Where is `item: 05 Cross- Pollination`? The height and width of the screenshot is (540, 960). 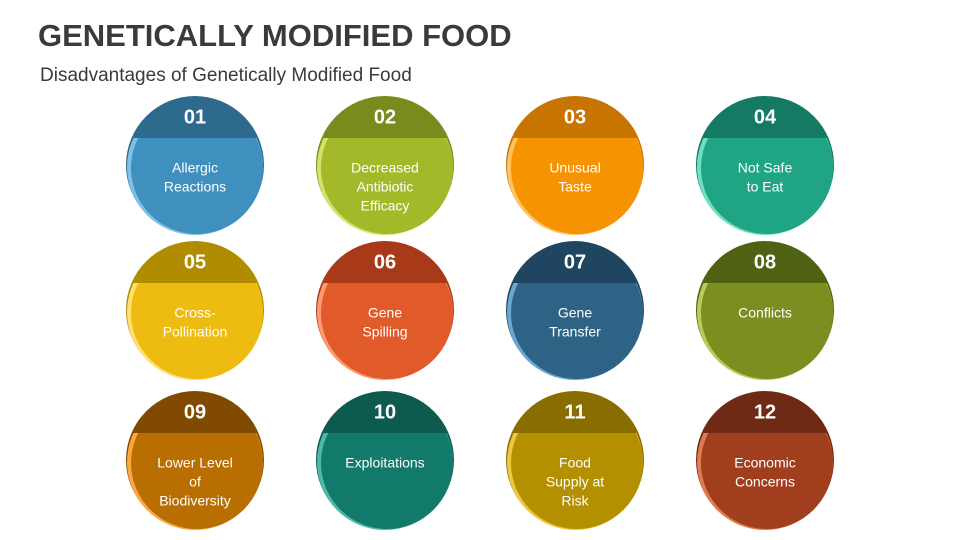 item: 05 Cross- Pollination is located at coordinates (195, 310).